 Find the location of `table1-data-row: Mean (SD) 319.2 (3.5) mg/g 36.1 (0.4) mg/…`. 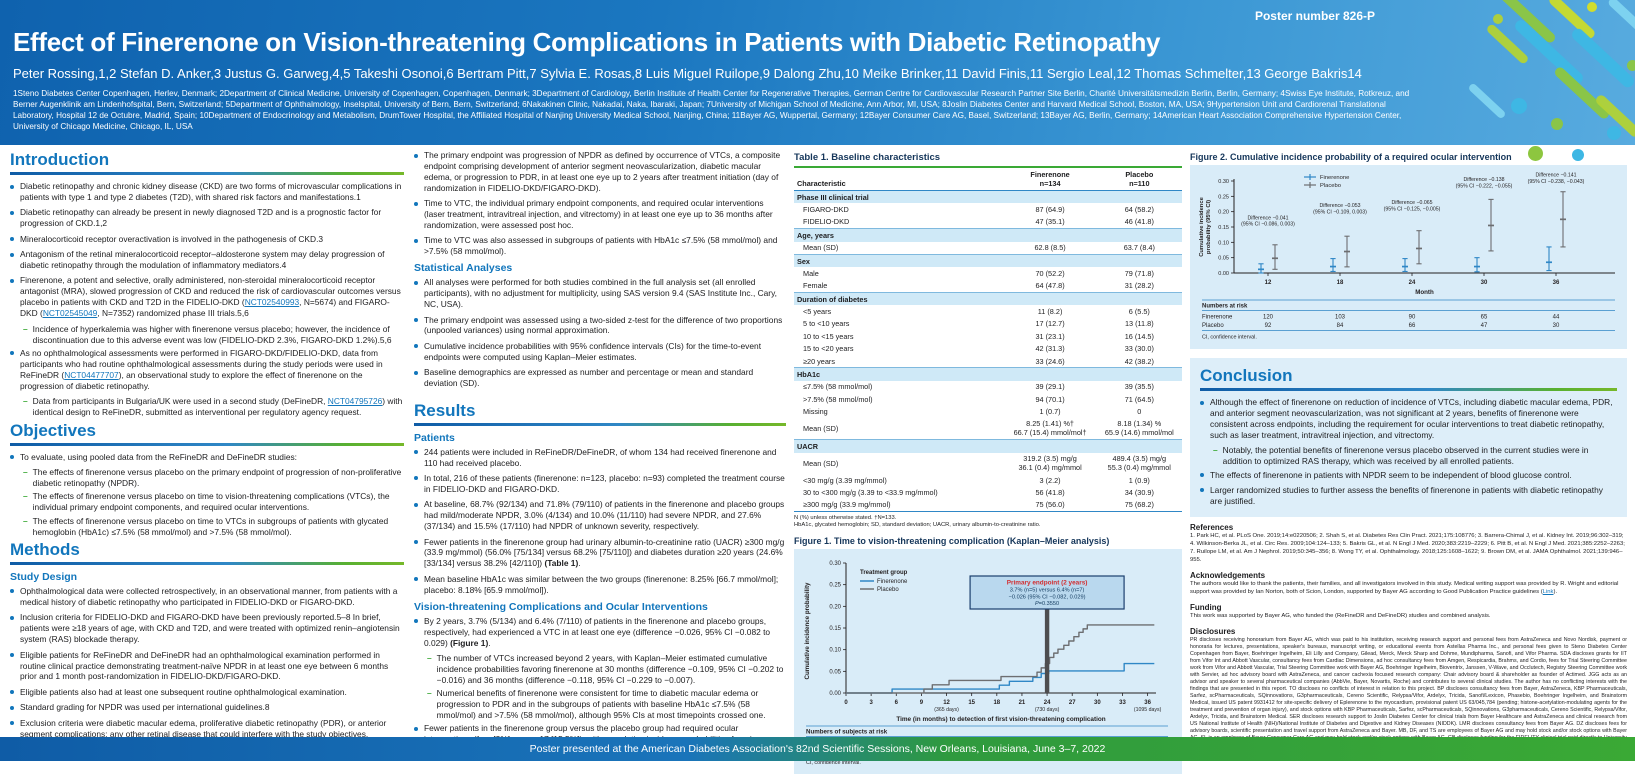

table1-data-row: Mean (SD) 319.2 (3.5) mg/g 36.1 (0.4) mg/… is located at coordinates (987, 463).